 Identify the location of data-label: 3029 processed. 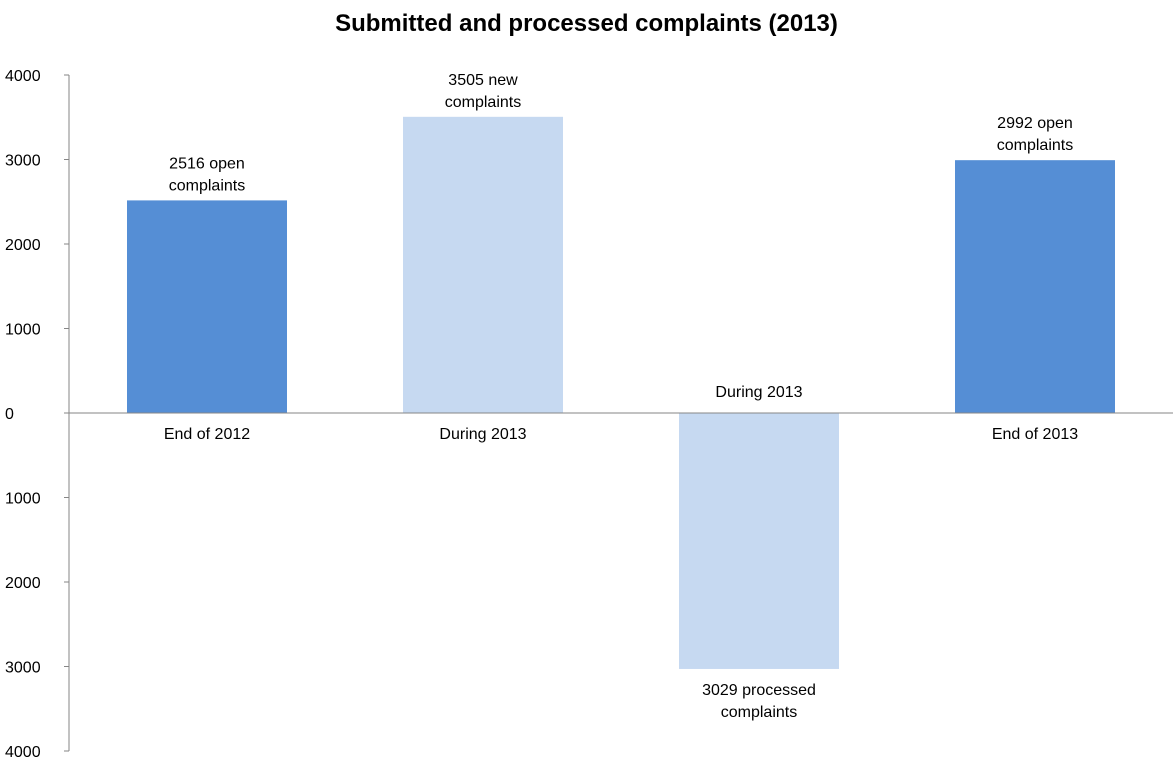
(759, 690).